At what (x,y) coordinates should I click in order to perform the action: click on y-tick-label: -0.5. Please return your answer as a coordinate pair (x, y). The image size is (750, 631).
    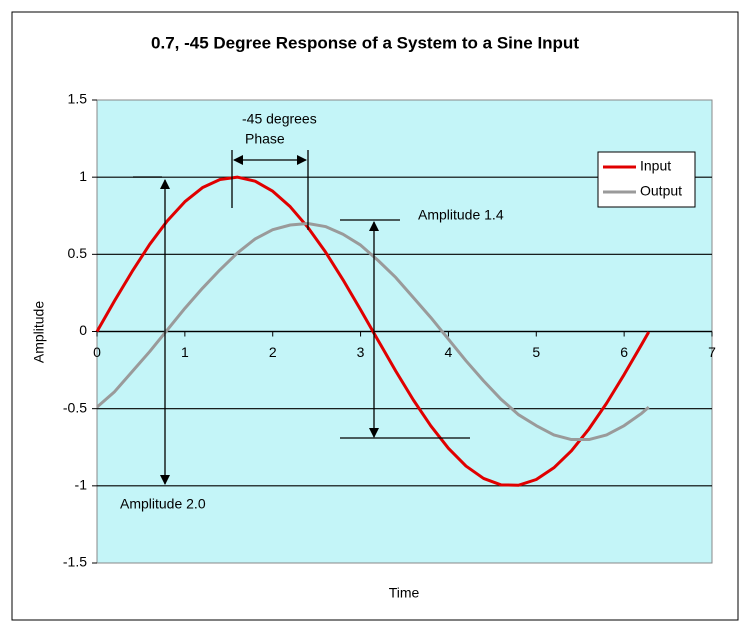
    Looking at the image, I should click on (75, 407).